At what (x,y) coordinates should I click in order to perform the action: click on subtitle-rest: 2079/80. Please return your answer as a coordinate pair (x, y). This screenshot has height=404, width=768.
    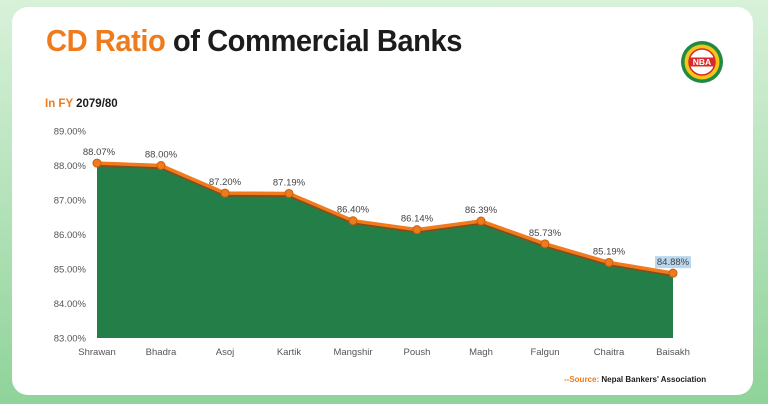
    Looking at the image, I should click on (97, 104).